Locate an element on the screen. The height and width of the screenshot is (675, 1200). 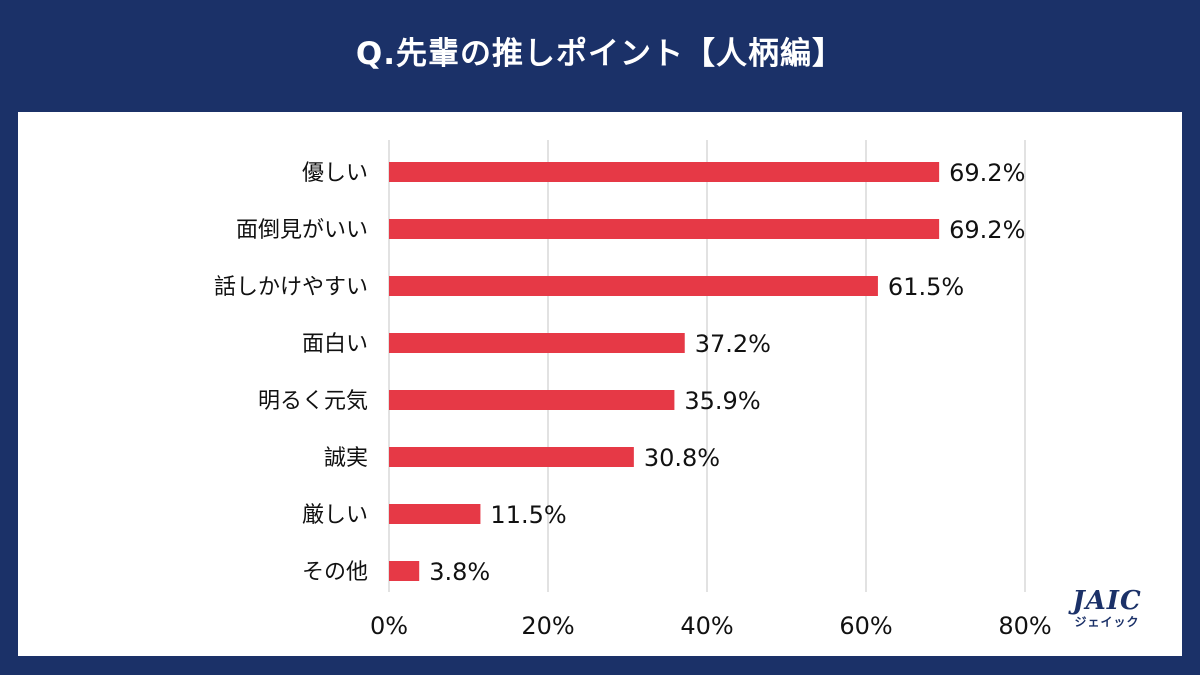
value-label: 37.2% is located at coordinates (733, 344).